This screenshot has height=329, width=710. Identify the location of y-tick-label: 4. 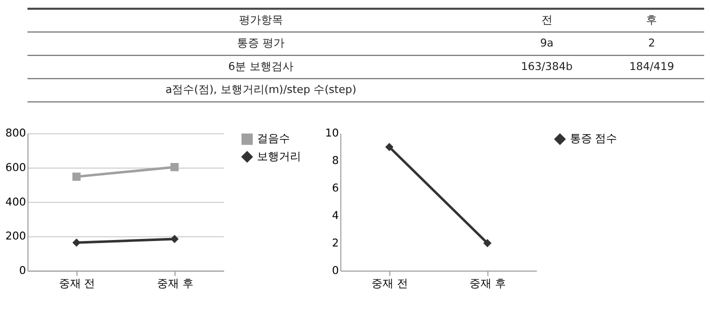
(335, 215).